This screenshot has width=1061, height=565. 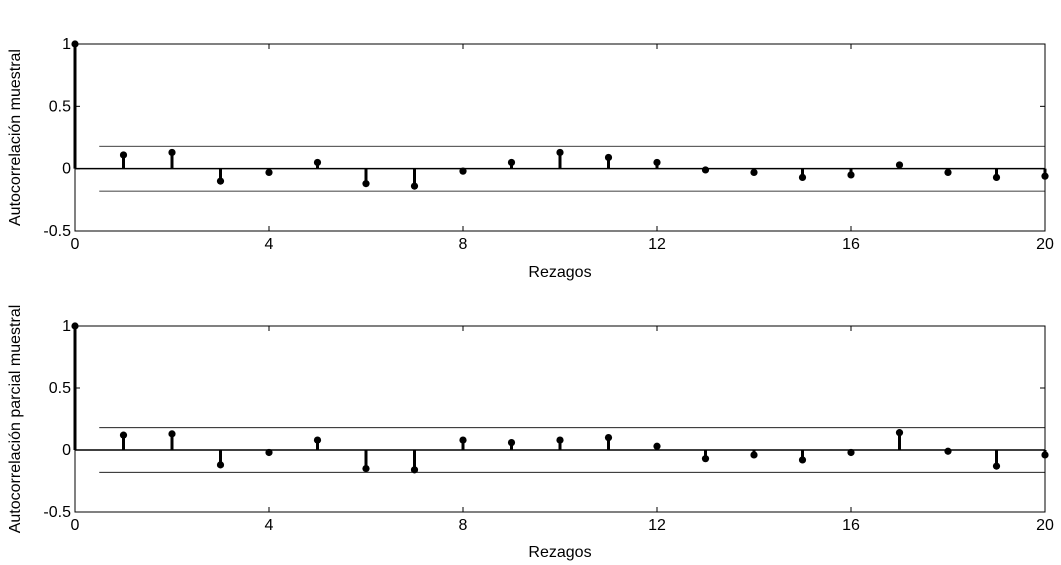 What do you see at coordinates (66, 169) in the screenshot?
I see `acf-y-tick-label: 0` at bounding box center [66, 169].